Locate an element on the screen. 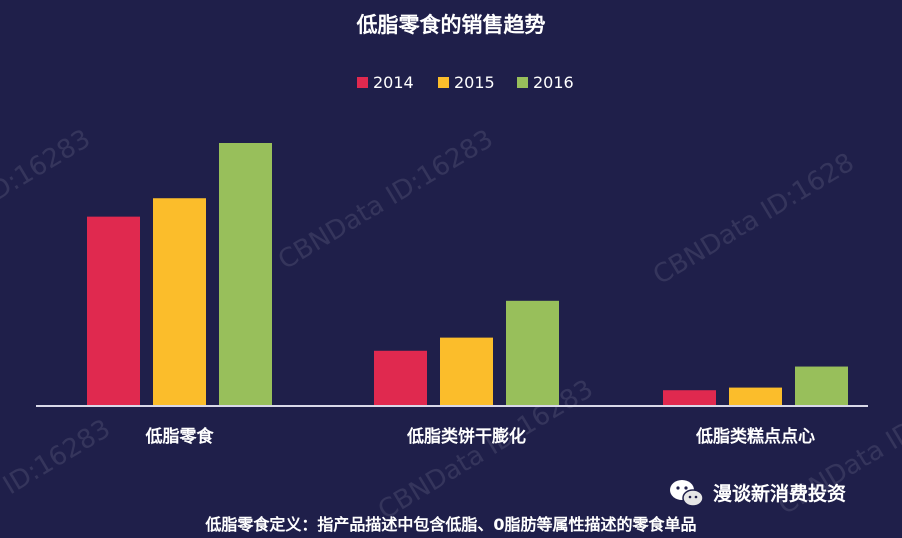 The height and width of the screenshot is (538, 902). bar-2014-cat3 is located at coordinates (689, 398).